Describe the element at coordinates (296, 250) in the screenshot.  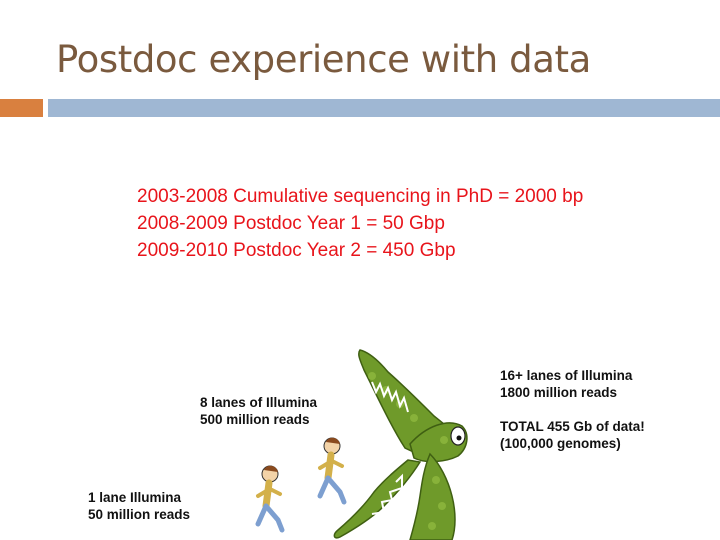
I see `stat-line-postdoc-year-2: 2009-2010 Postdoc Year 2 = 450 Gbp` at that location.